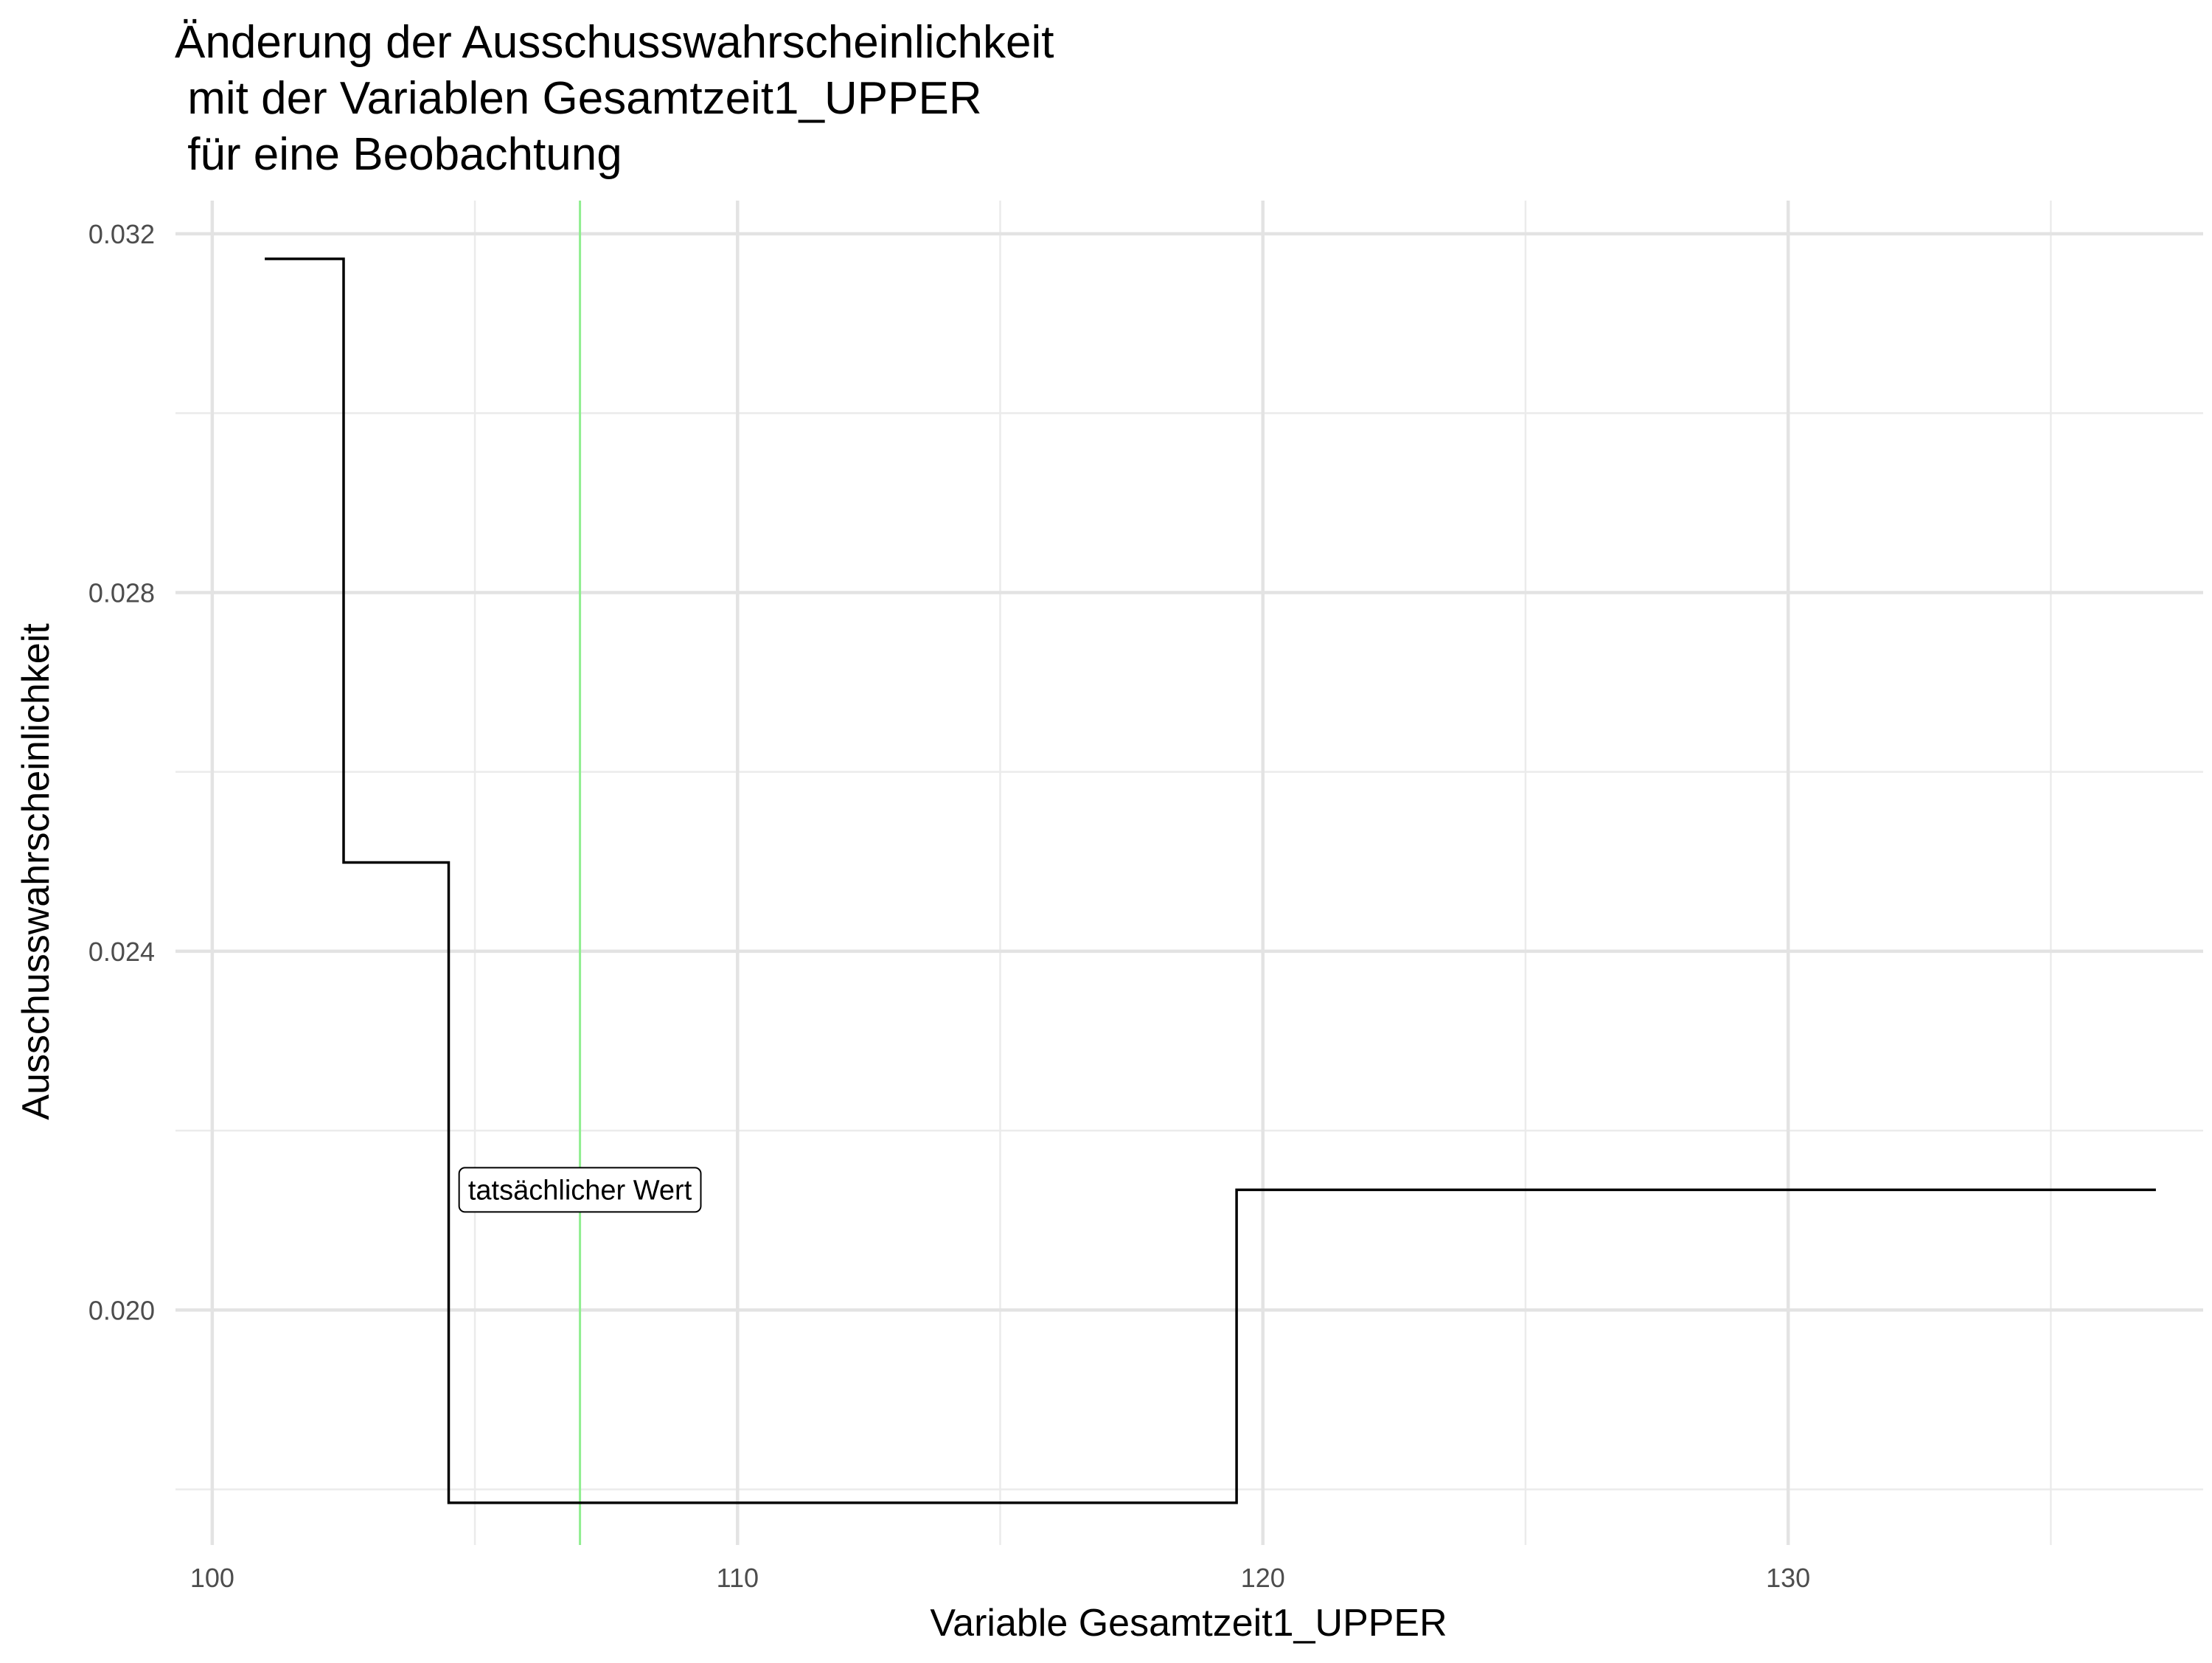 The height and width of the screenshot is (1663, 2212). What do you see at coordinates (121, 1310) in the screenshot?
I see `y-tick-label: 0.020` at bounding box center [121, 1310].